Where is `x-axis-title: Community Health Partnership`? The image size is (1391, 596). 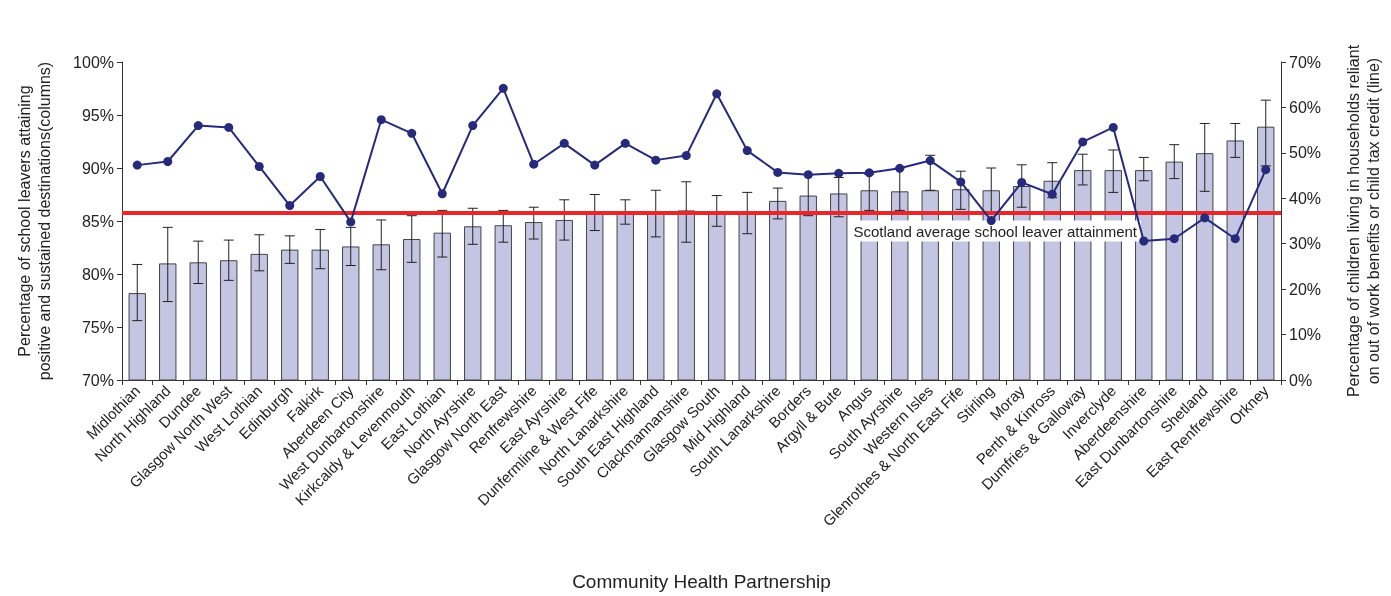
x-axis-title: Community Health Partnership is located at coordinates (701, 581).